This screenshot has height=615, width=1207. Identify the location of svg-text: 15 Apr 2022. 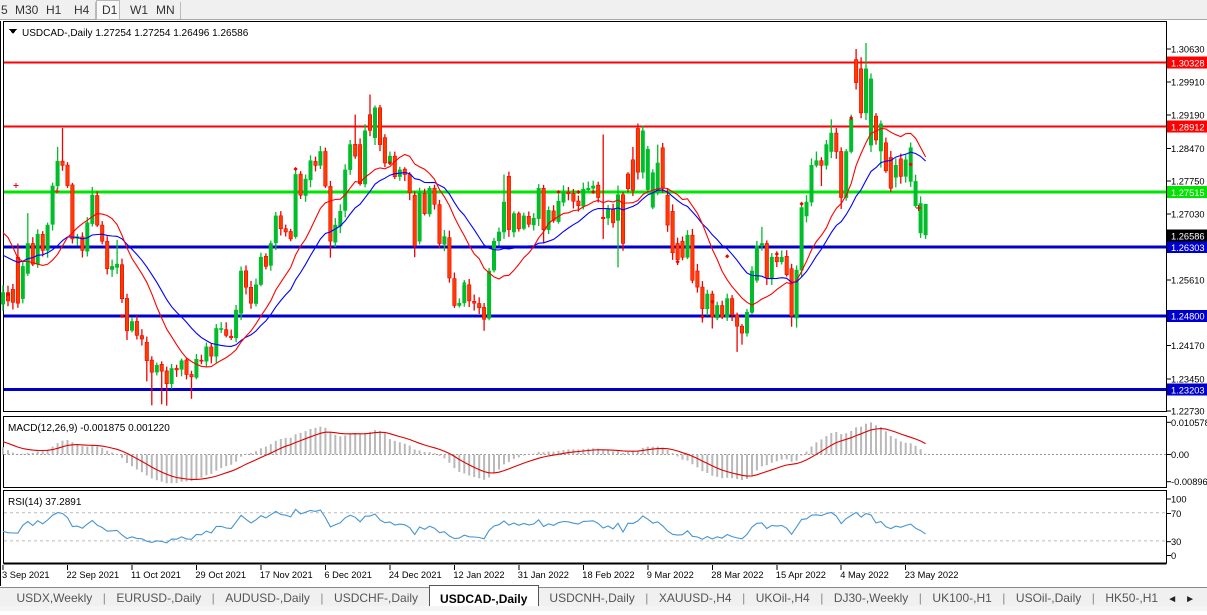
(801, 575).